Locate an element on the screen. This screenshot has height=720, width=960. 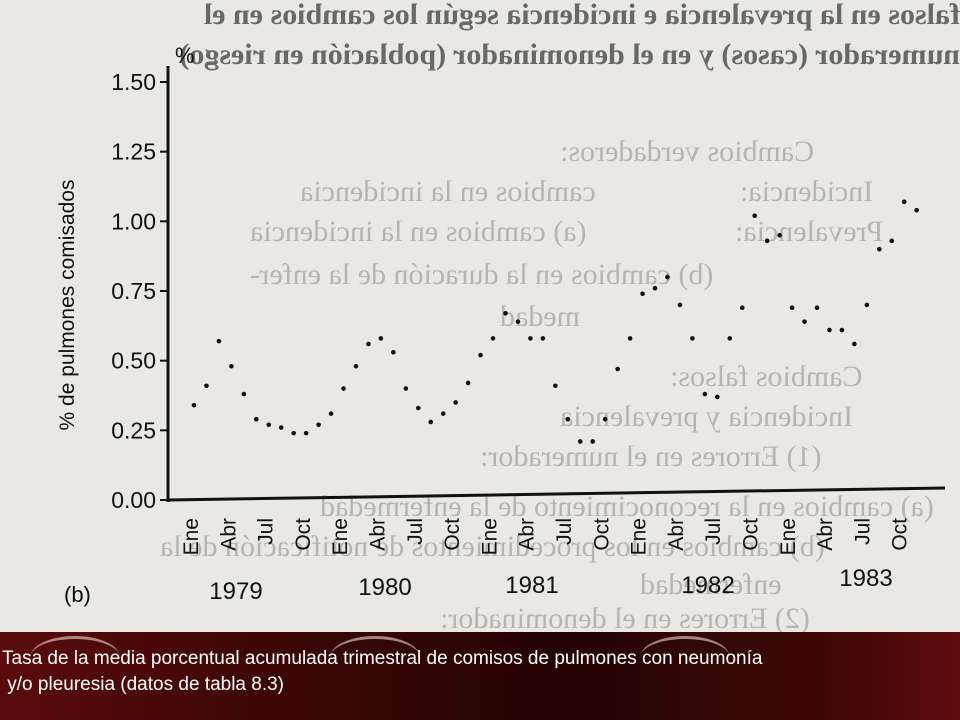
y-tick-label: 0.00 is located at coordinates (133, 500).